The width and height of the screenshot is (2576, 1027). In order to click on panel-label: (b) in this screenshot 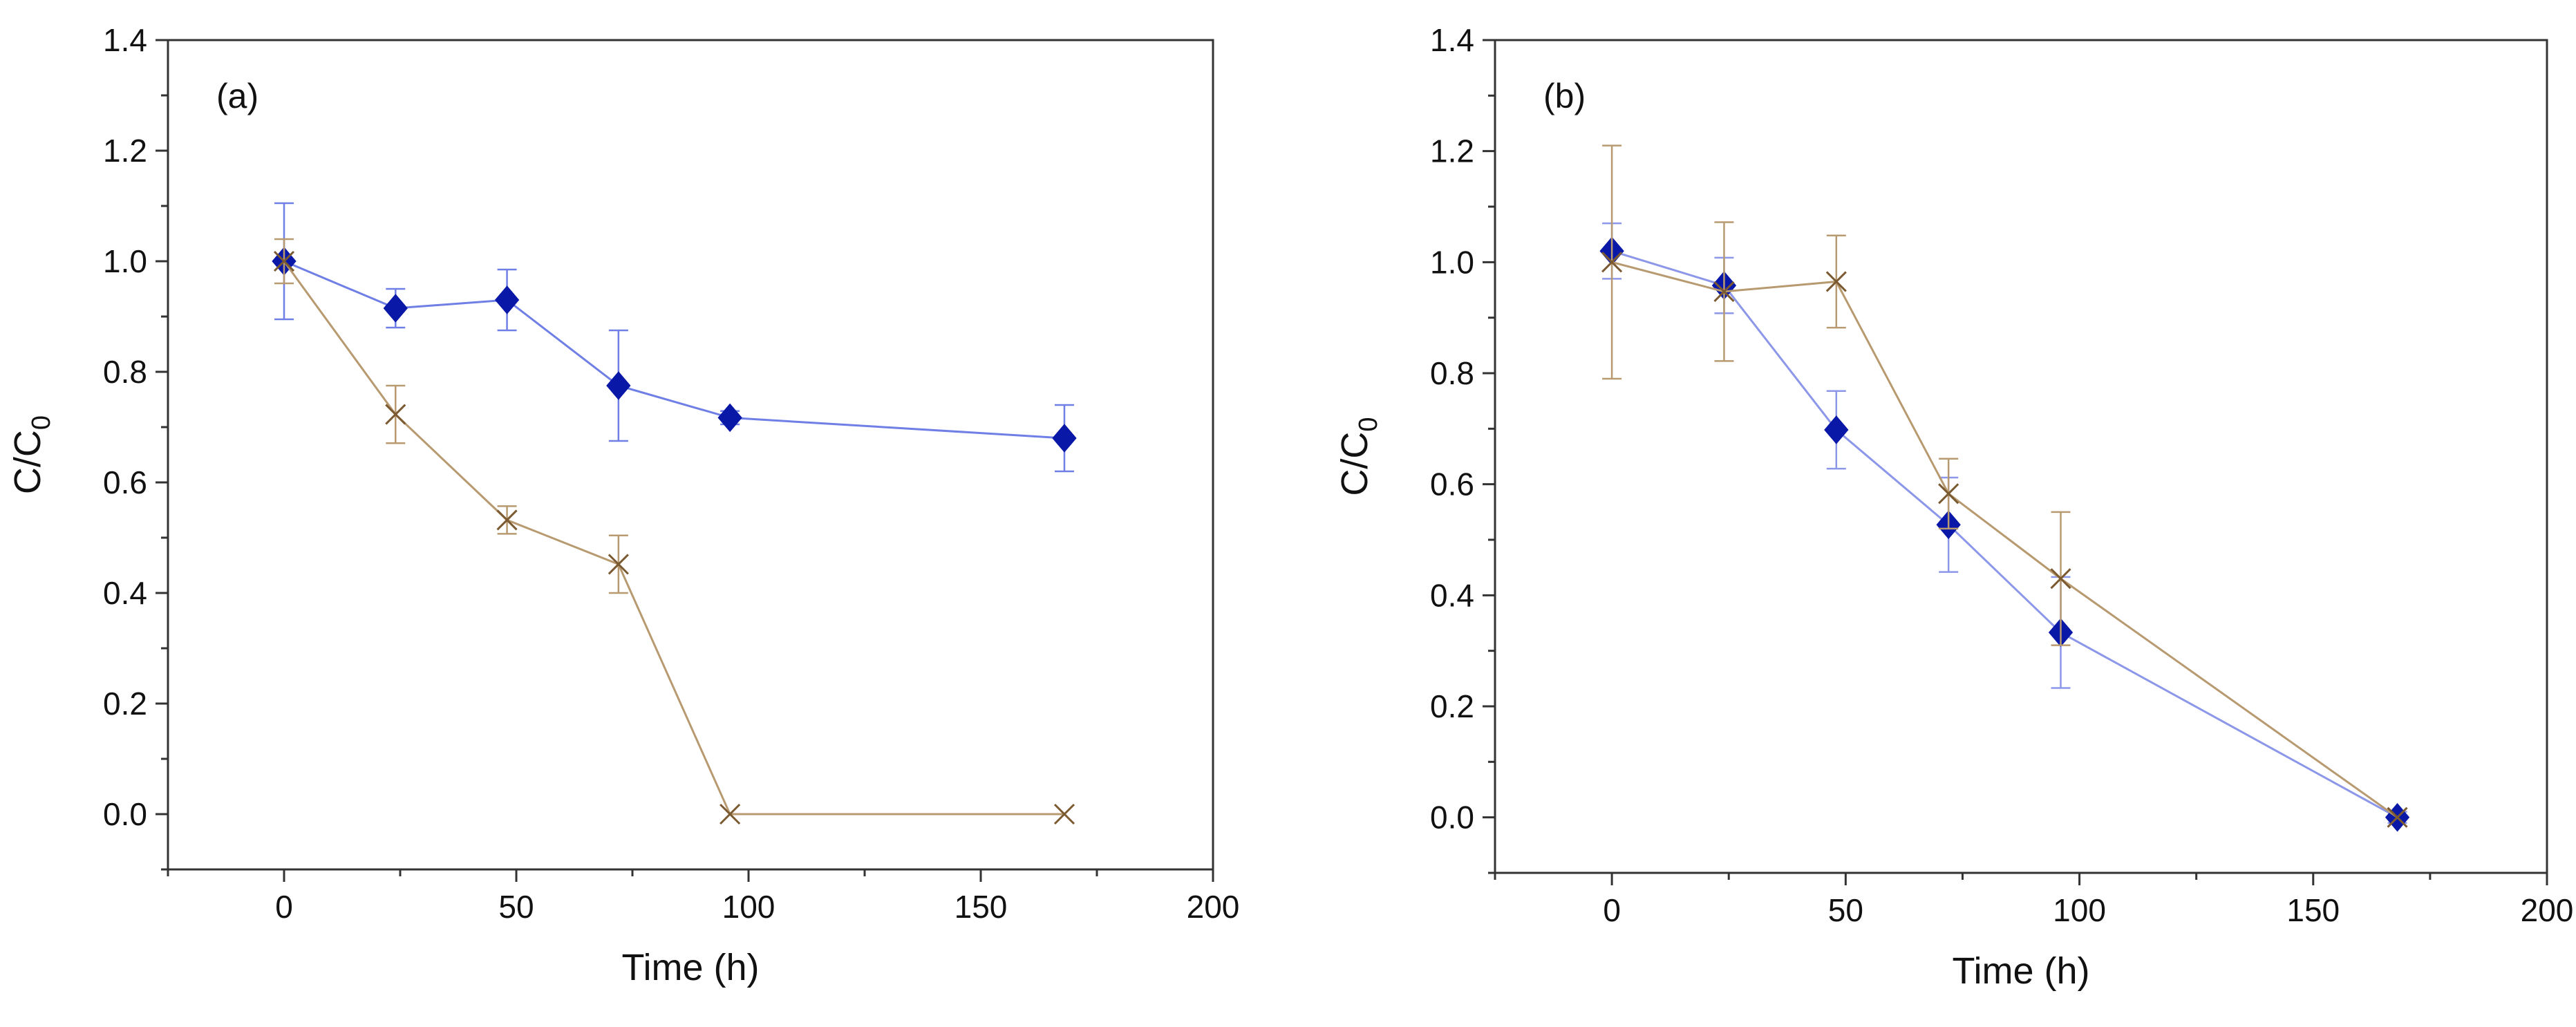, I will do `click(1564, 96)`.